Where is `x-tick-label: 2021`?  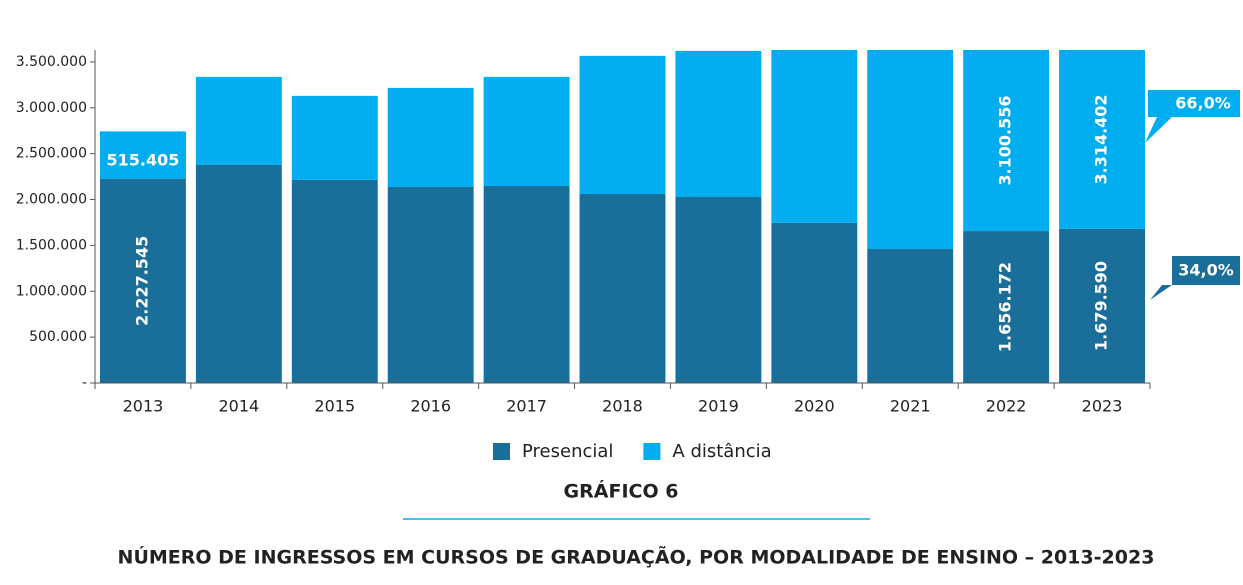
x-tick-label: 2021 is located at coordinates (910, 406).